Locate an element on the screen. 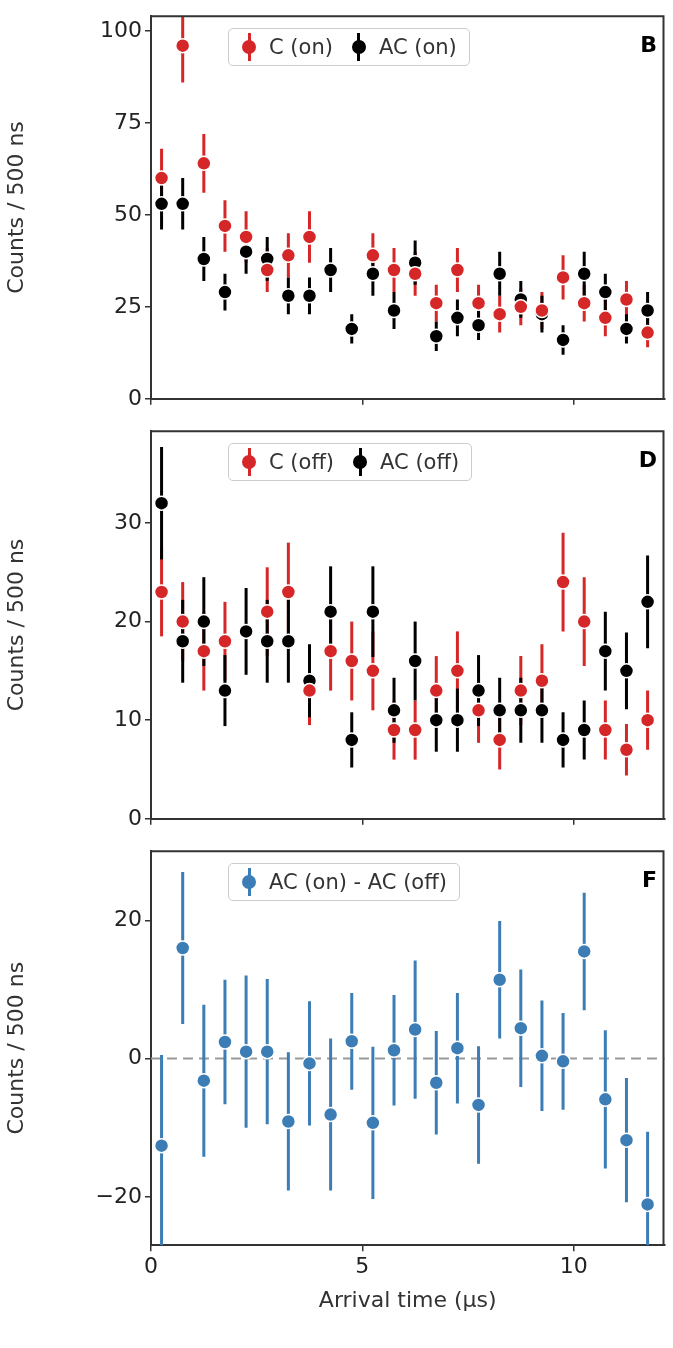 This screenshot has width=673, height=1348. y-tick-label: 75 is located at coordinates (128, 121).